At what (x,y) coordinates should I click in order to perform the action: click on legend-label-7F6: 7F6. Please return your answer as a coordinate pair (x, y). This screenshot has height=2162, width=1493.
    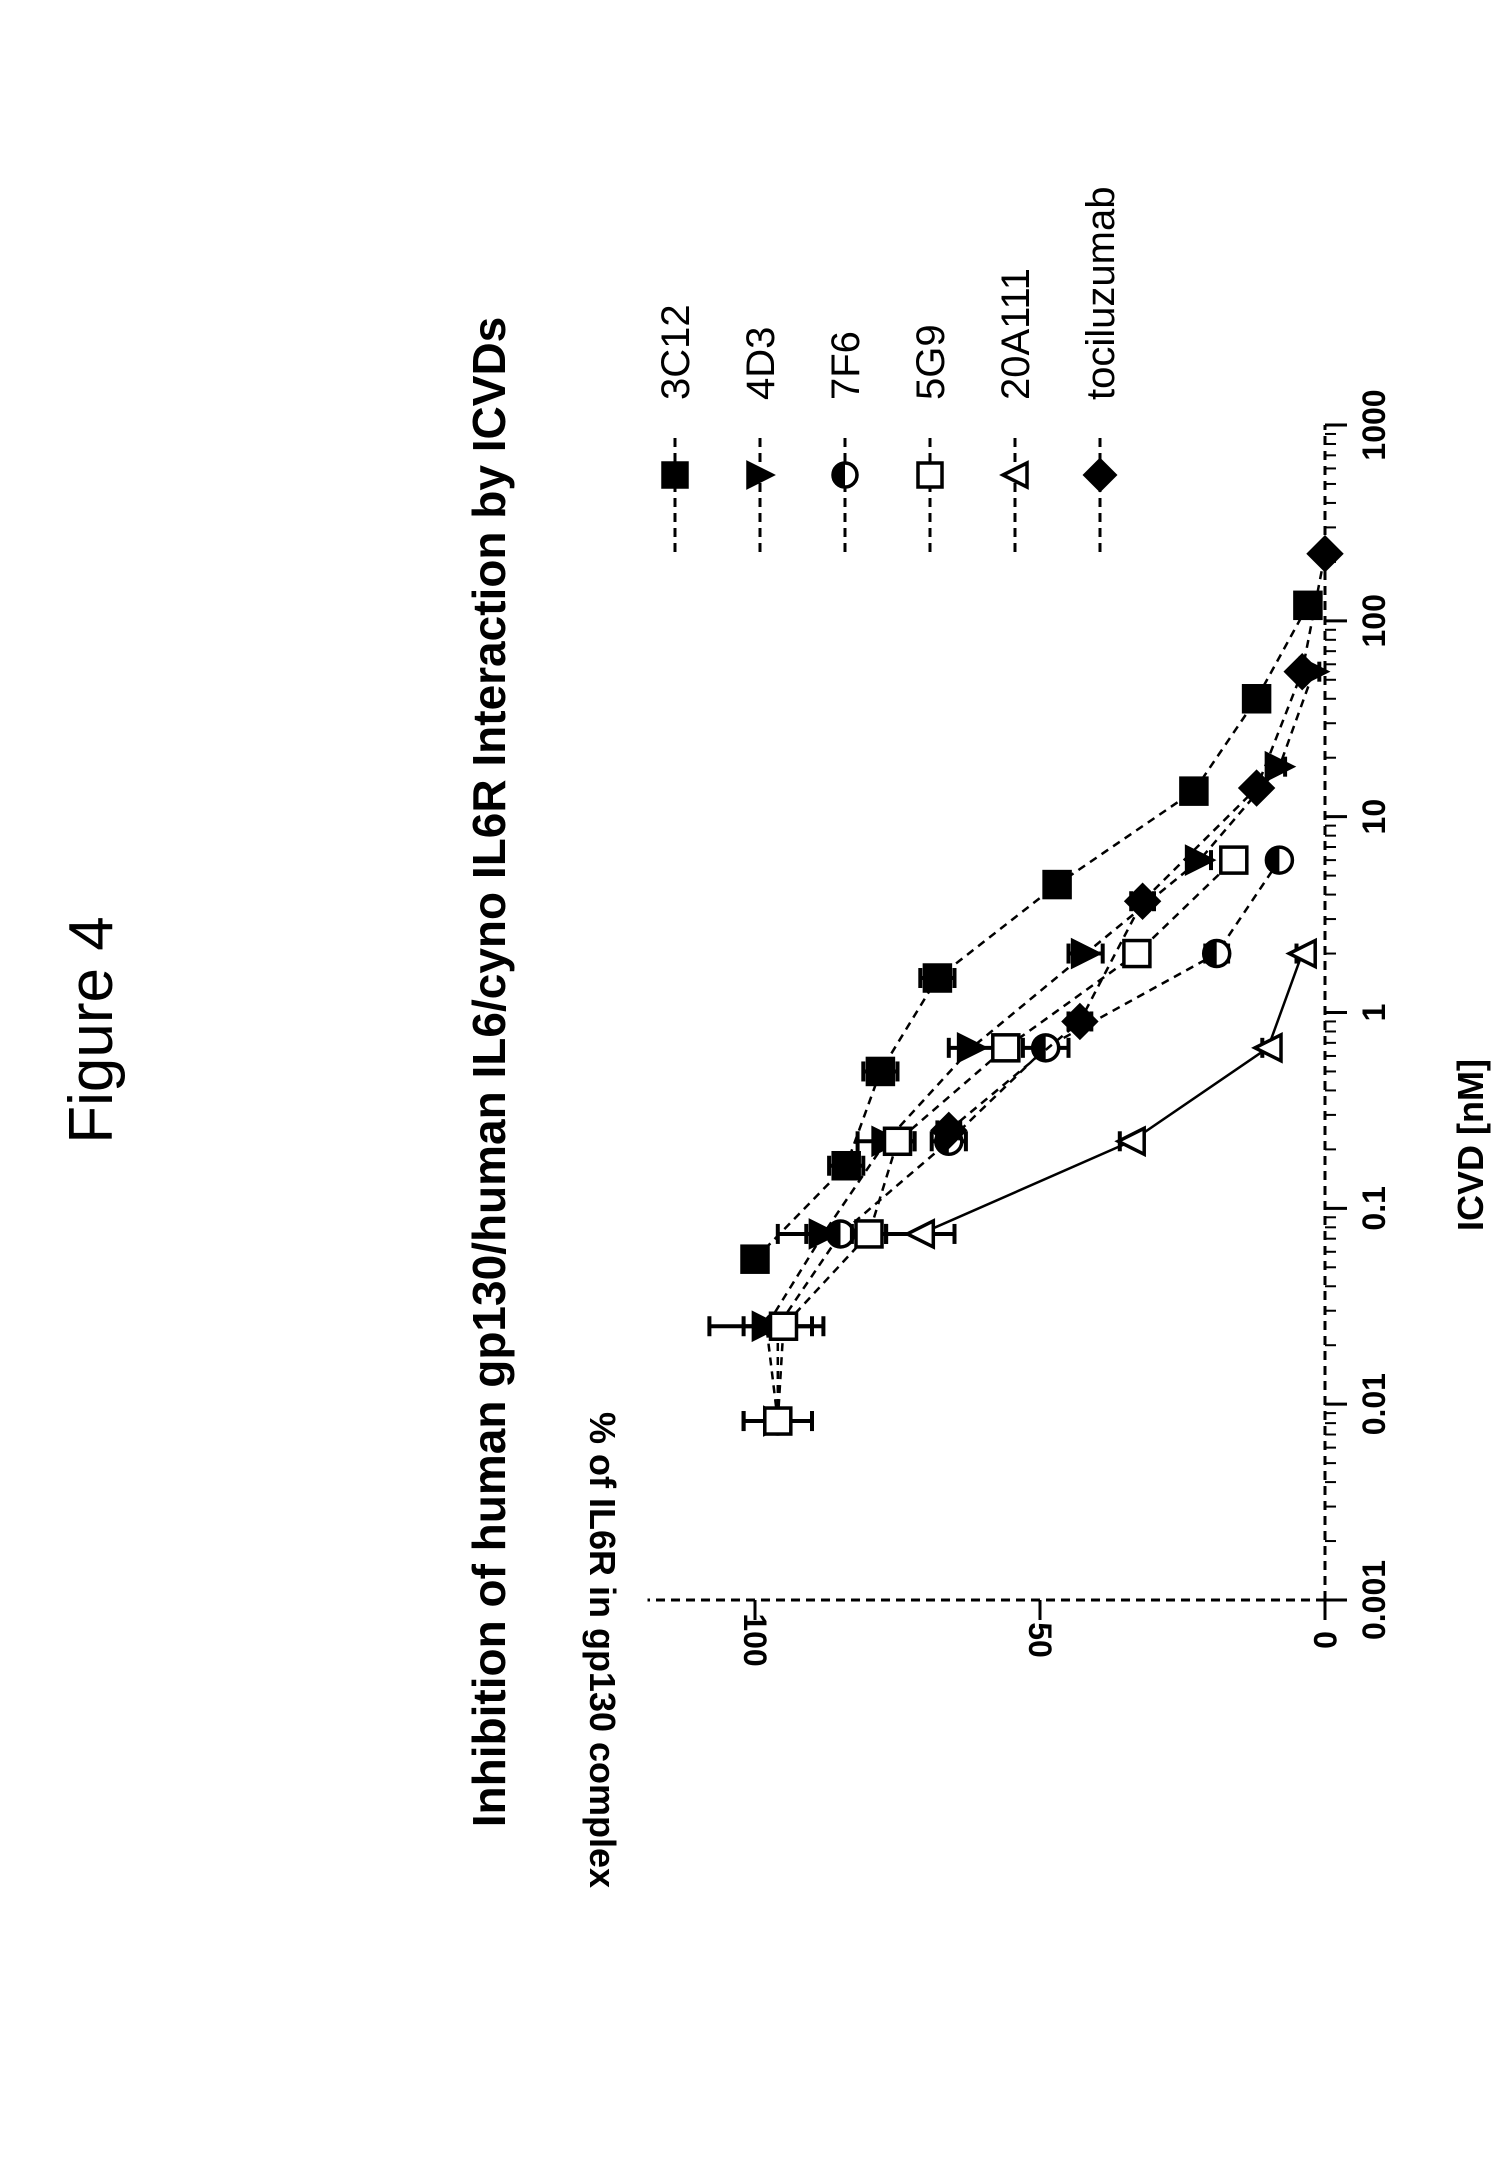
    Looking at the image, I should click on (846, 365).